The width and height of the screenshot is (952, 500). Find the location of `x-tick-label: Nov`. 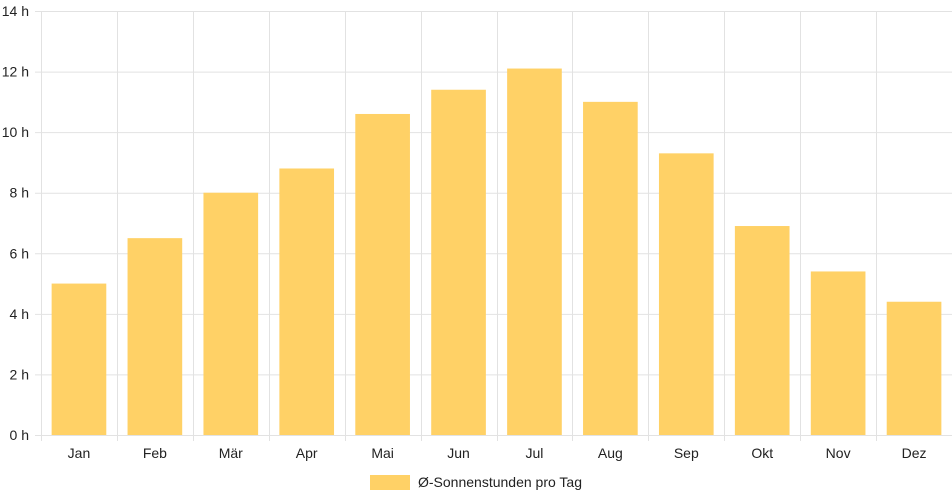

x-tick-label: Nov is located at coordinates (838, 453).